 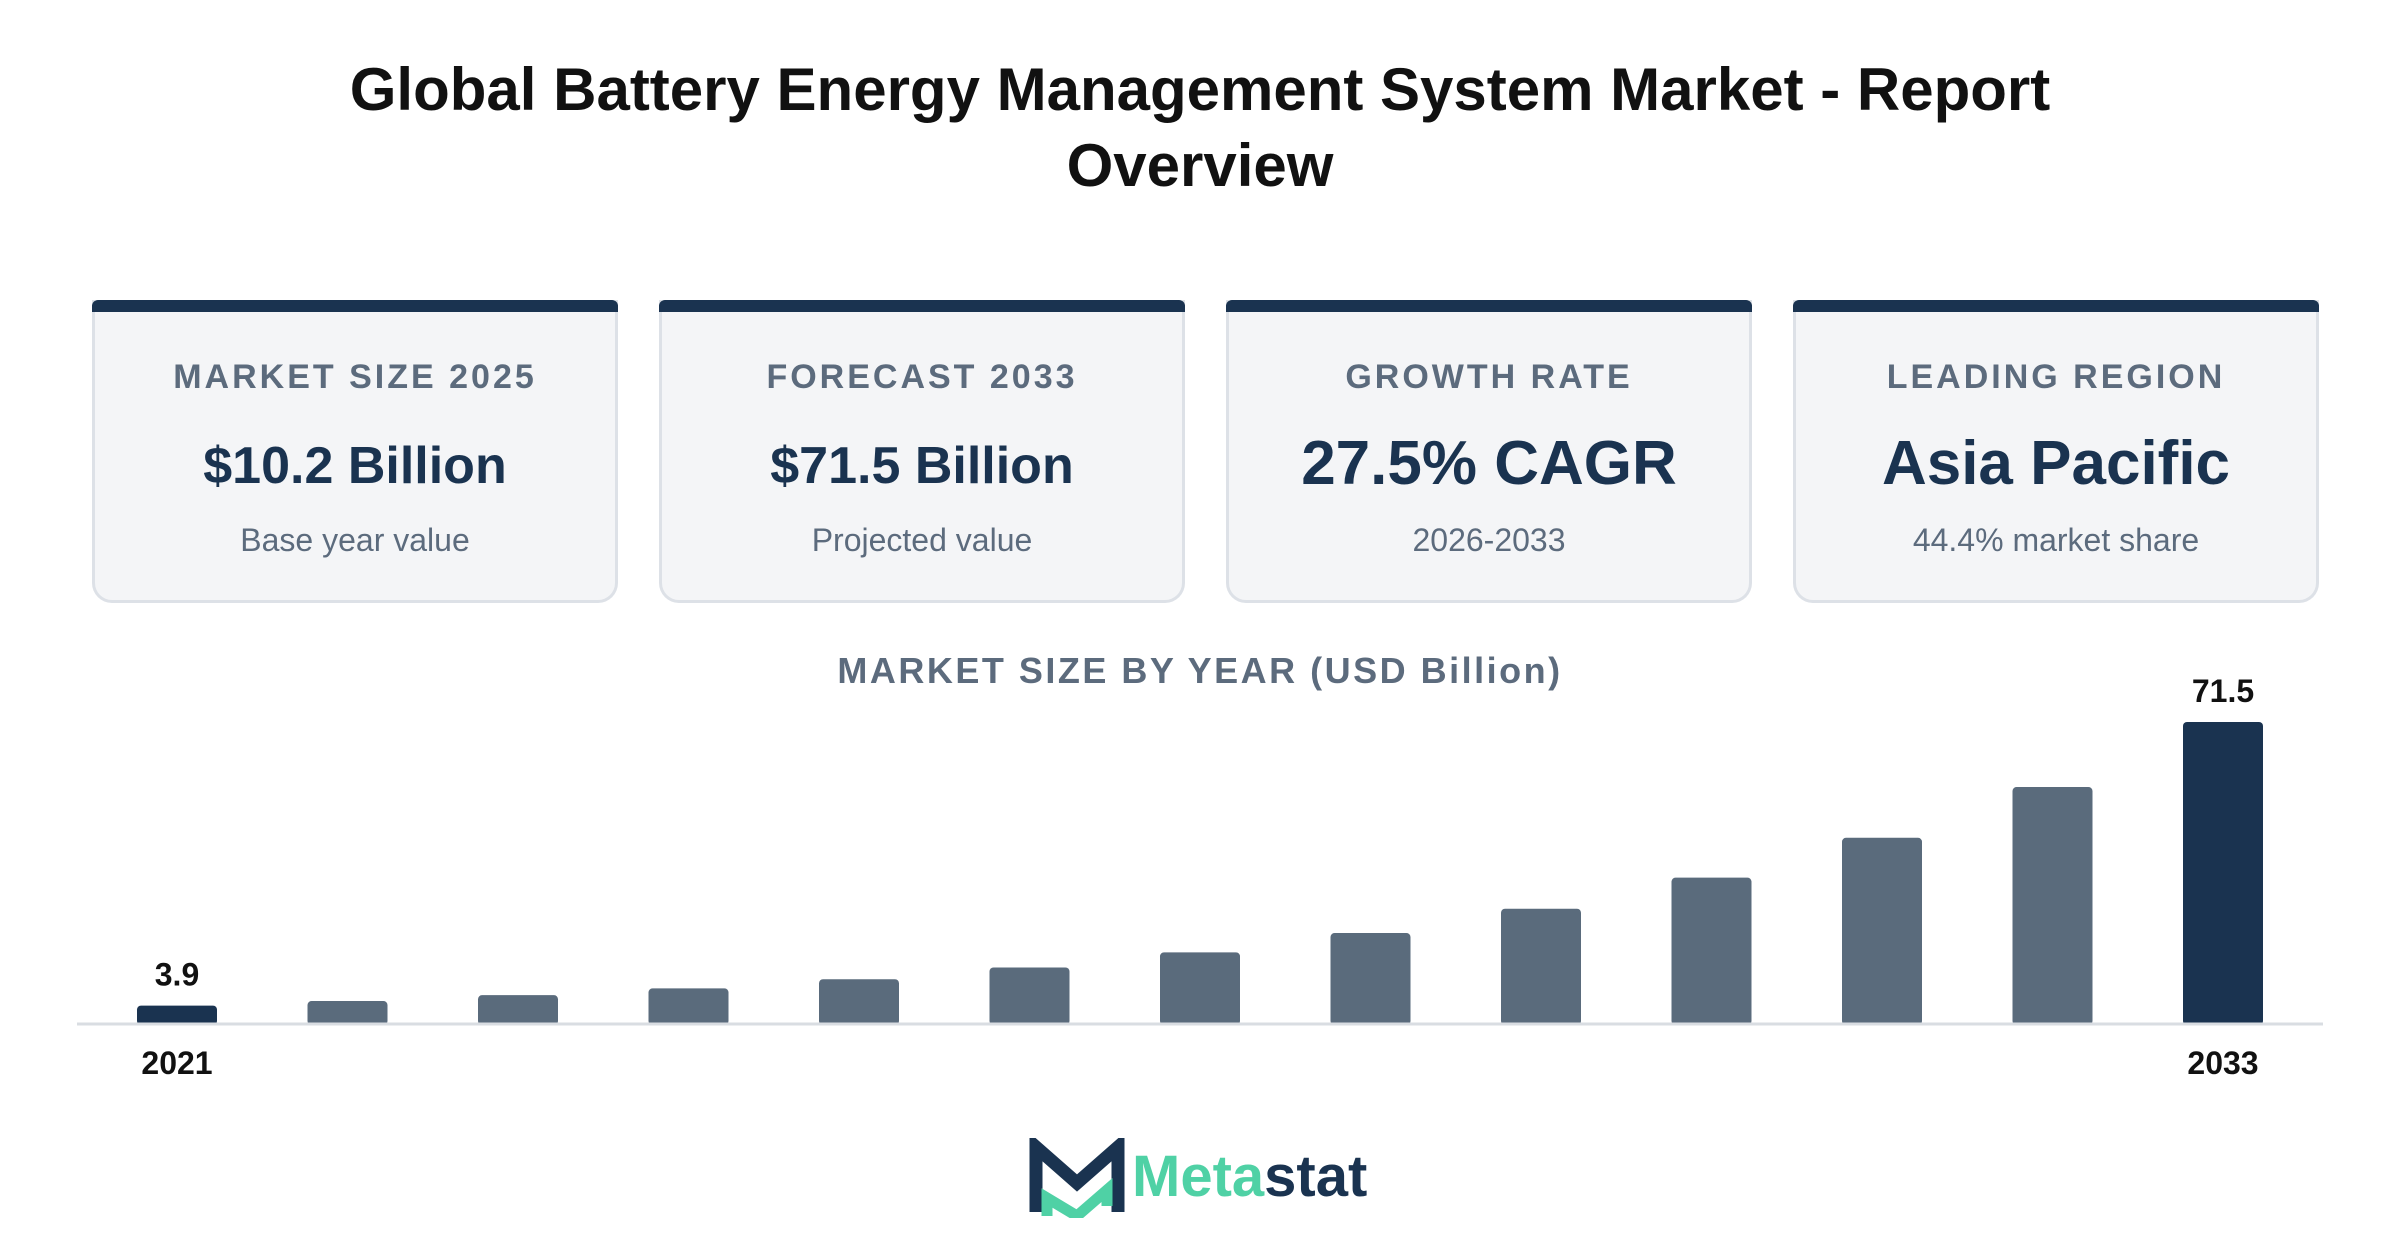 I want to click on bar-2022, so click(x=347, y=1013).